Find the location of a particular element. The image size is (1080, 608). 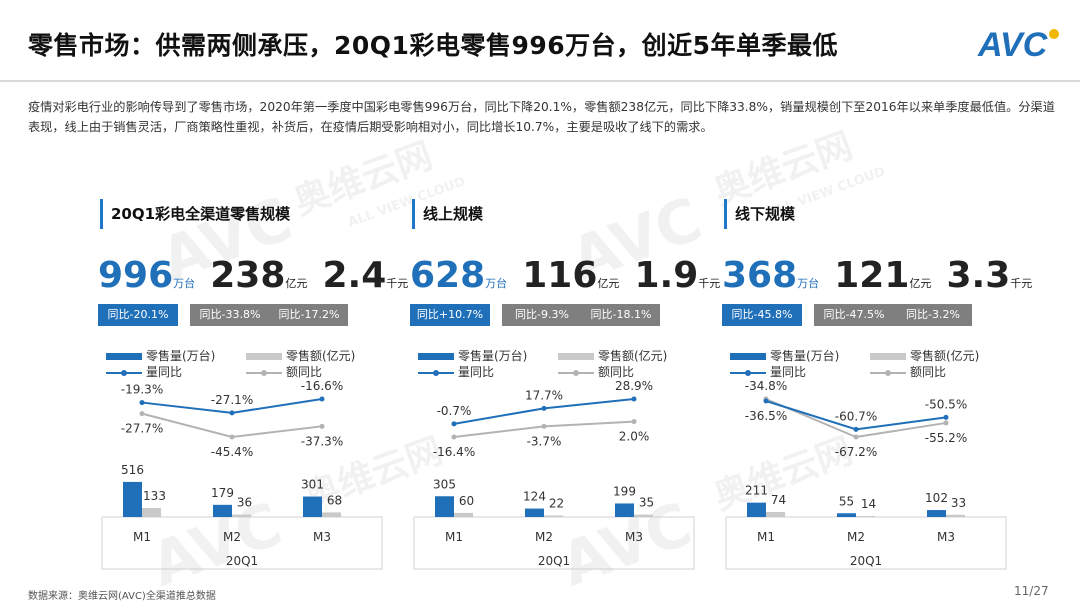

volume-yoy-line is located at coordinates (544, 411).